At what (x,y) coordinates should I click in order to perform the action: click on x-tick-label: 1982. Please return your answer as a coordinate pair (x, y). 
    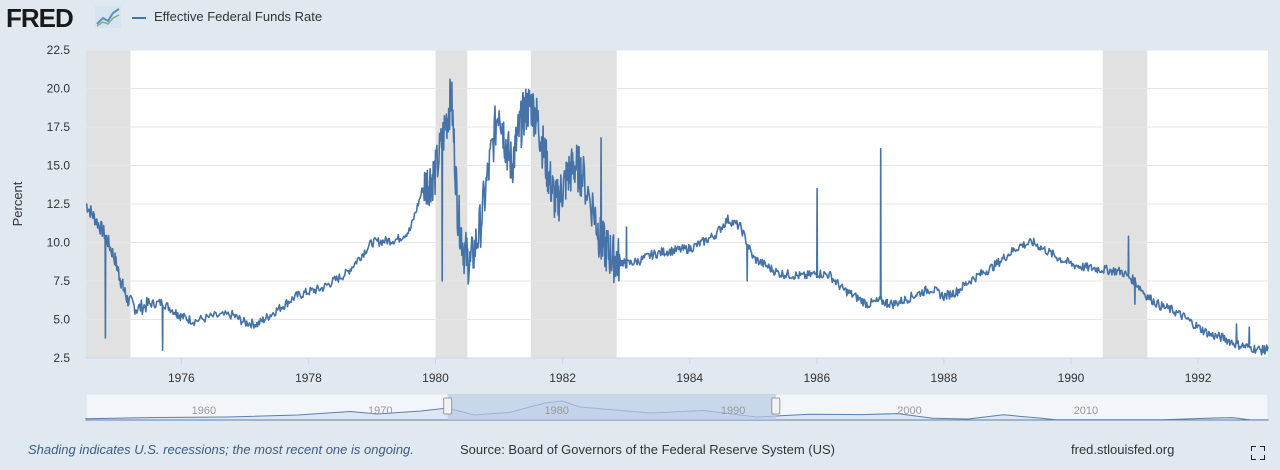
    Looking at the image, I should click on (562, 378).